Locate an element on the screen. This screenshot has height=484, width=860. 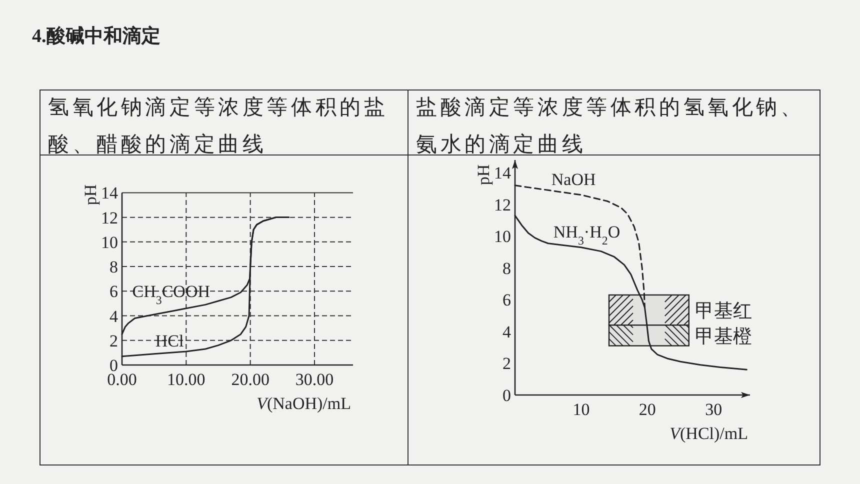
chart-subtitle: 盐酸滴定等浓度等体积的氢氧化钠、氨水的滴定曲线 is located at coordinates (610, 125).